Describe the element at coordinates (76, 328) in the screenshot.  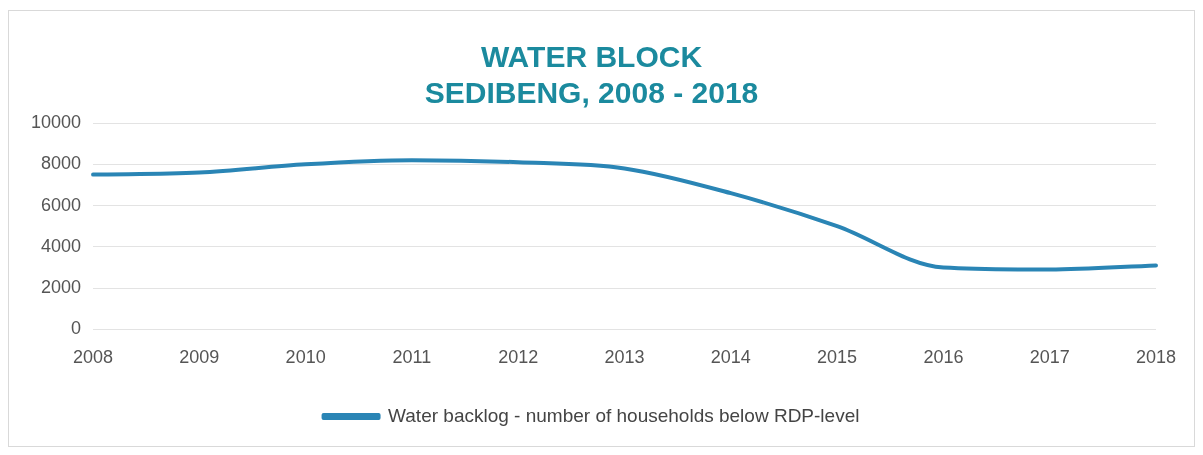
I see `y-tick-label: 0` at that location.